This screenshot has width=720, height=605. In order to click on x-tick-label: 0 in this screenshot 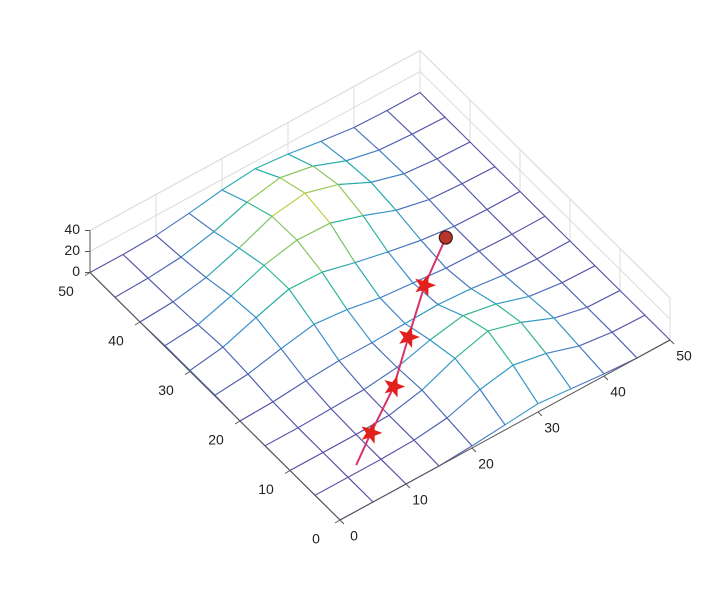, I will do `click(354, 536)`.